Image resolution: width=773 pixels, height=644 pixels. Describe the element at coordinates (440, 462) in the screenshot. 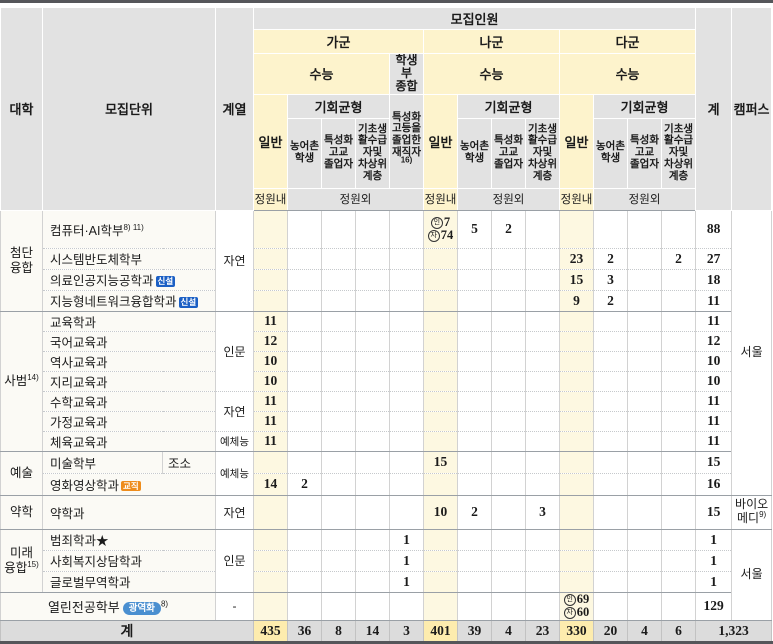

I see `cell-na-general: 15` at that location.